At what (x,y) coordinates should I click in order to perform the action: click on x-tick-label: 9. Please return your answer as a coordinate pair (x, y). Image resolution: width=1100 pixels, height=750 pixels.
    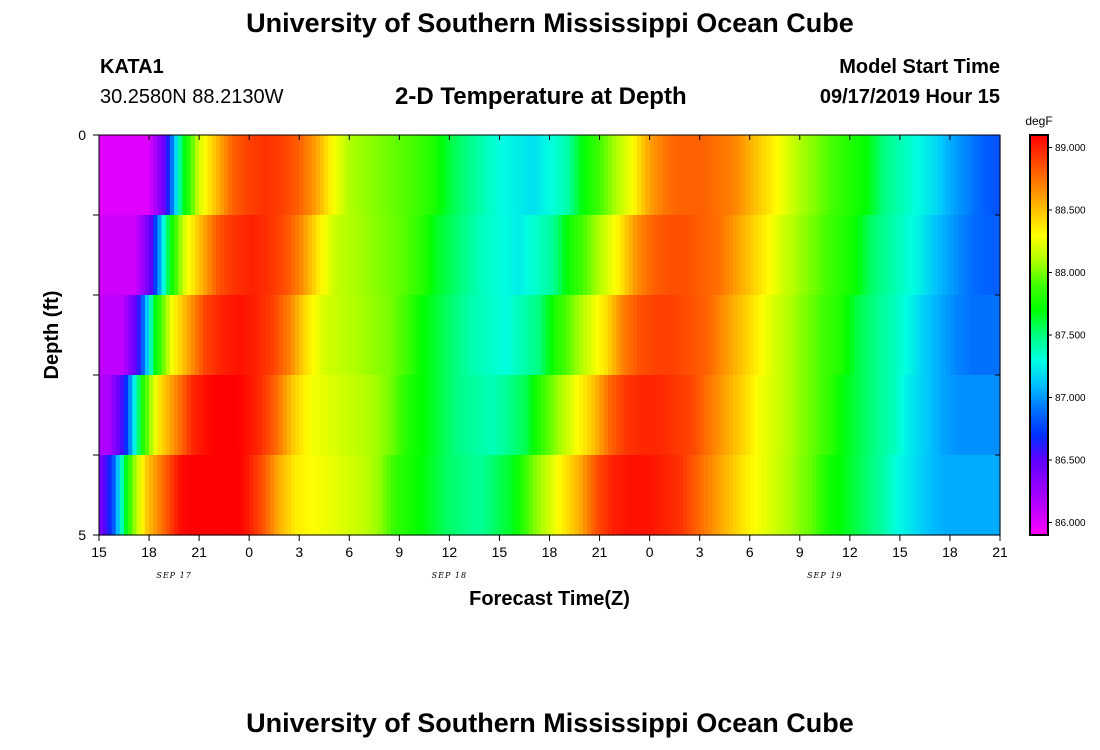
    Looking at the image, I should click on (399, 552).